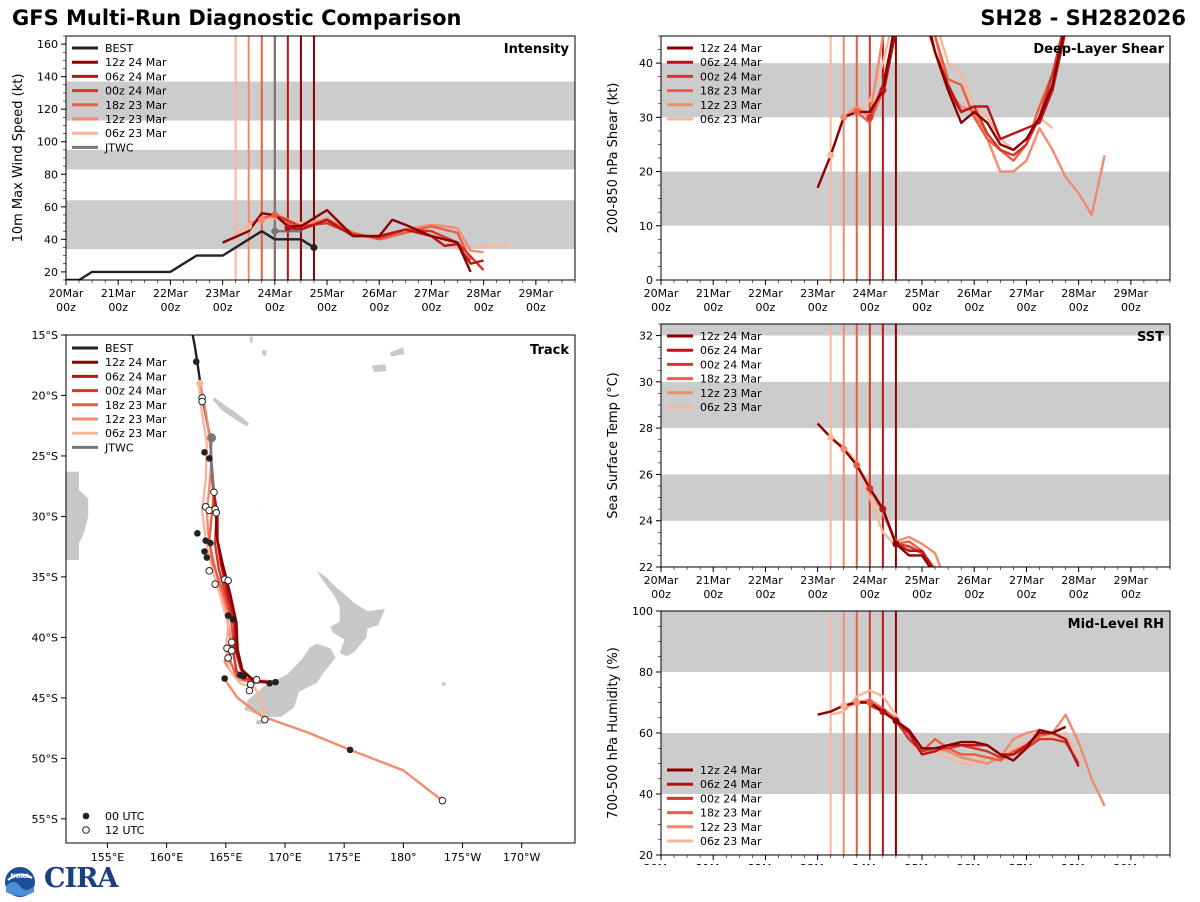  What do you see at coordinates (462, 857) in the screenshot?
I see `track-xtick-label: 175°W` at bounding box center [462, 857].